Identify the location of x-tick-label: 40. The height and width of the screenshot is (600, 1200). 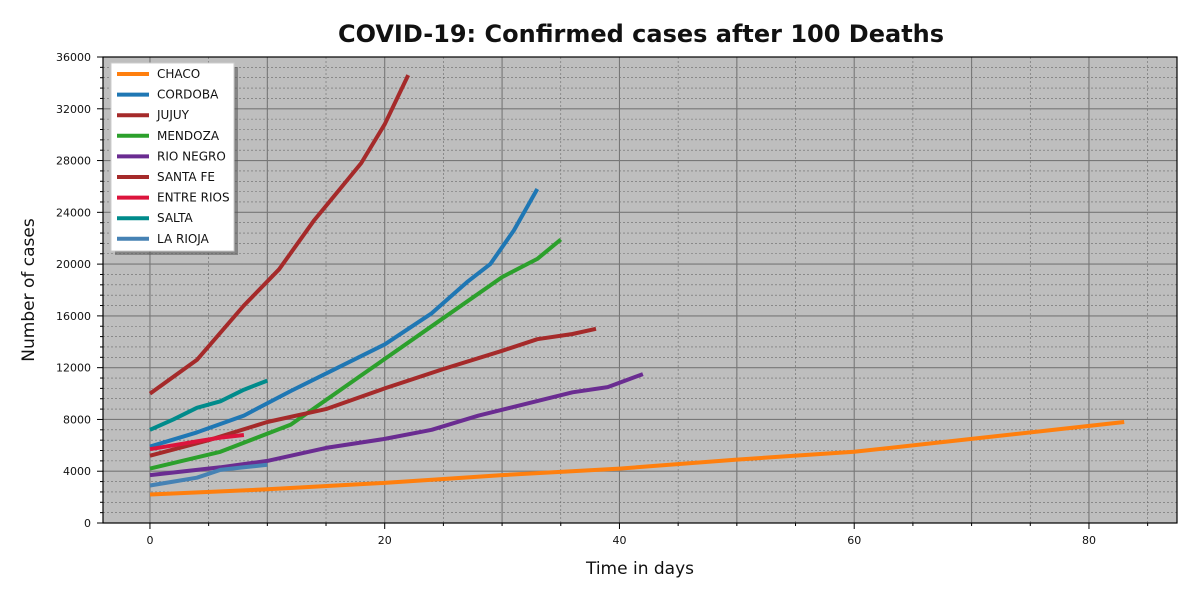
(619, 540).